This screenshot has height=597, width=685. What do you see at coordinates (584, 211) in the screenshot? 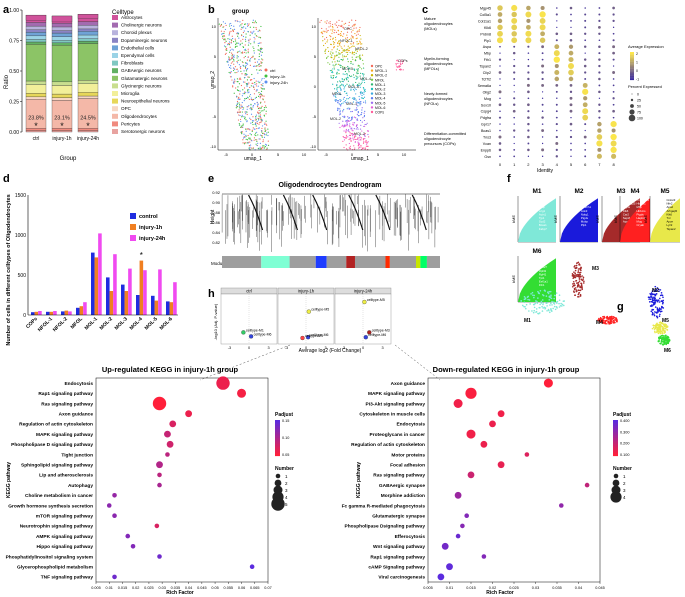
I see `gene-label: Ank3` at bounding box center [584, 211].